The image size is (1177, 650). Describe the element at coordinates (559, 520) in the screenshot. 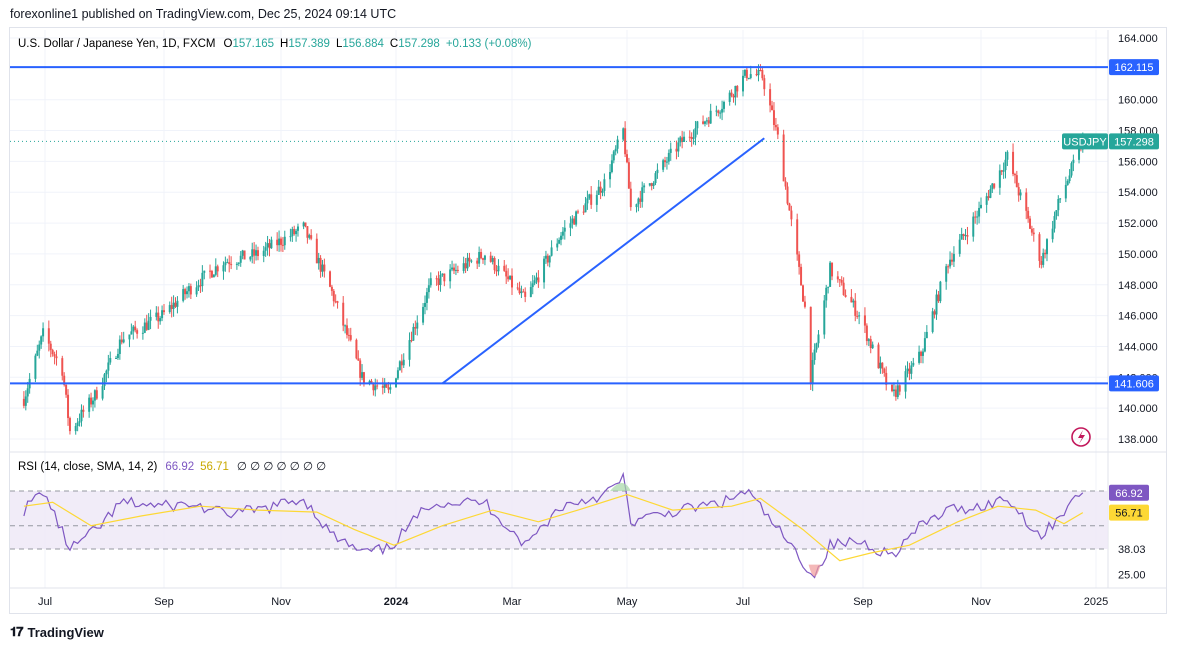

I see `rsi-band` at that location.